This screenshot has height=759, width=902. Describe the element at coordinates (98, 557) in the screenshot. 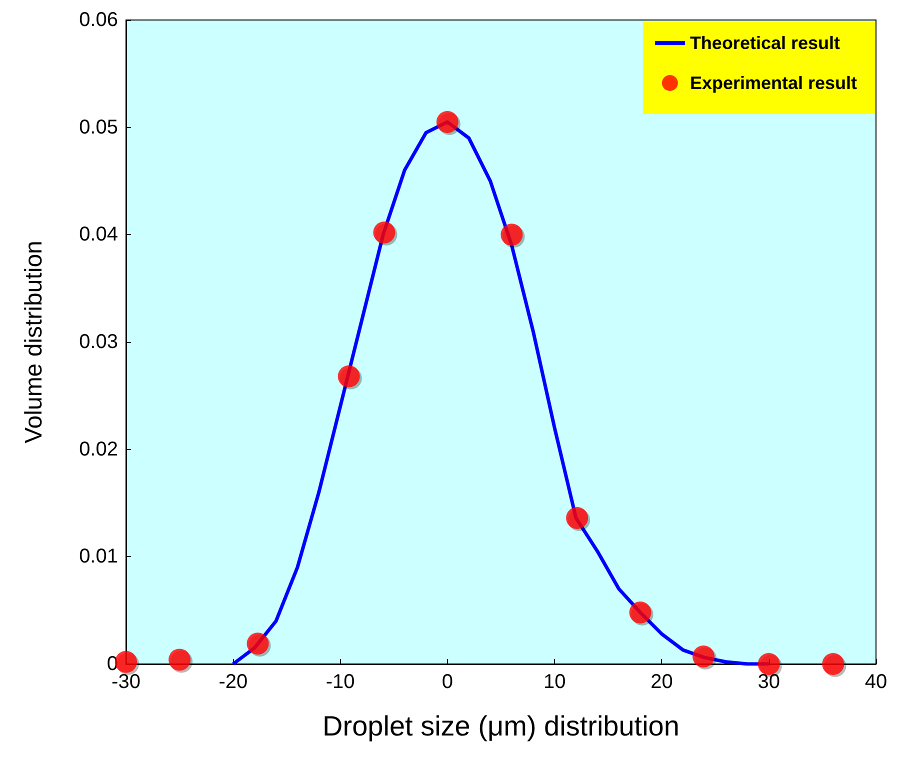

I see `y-tick-label: 0.01` at that location.